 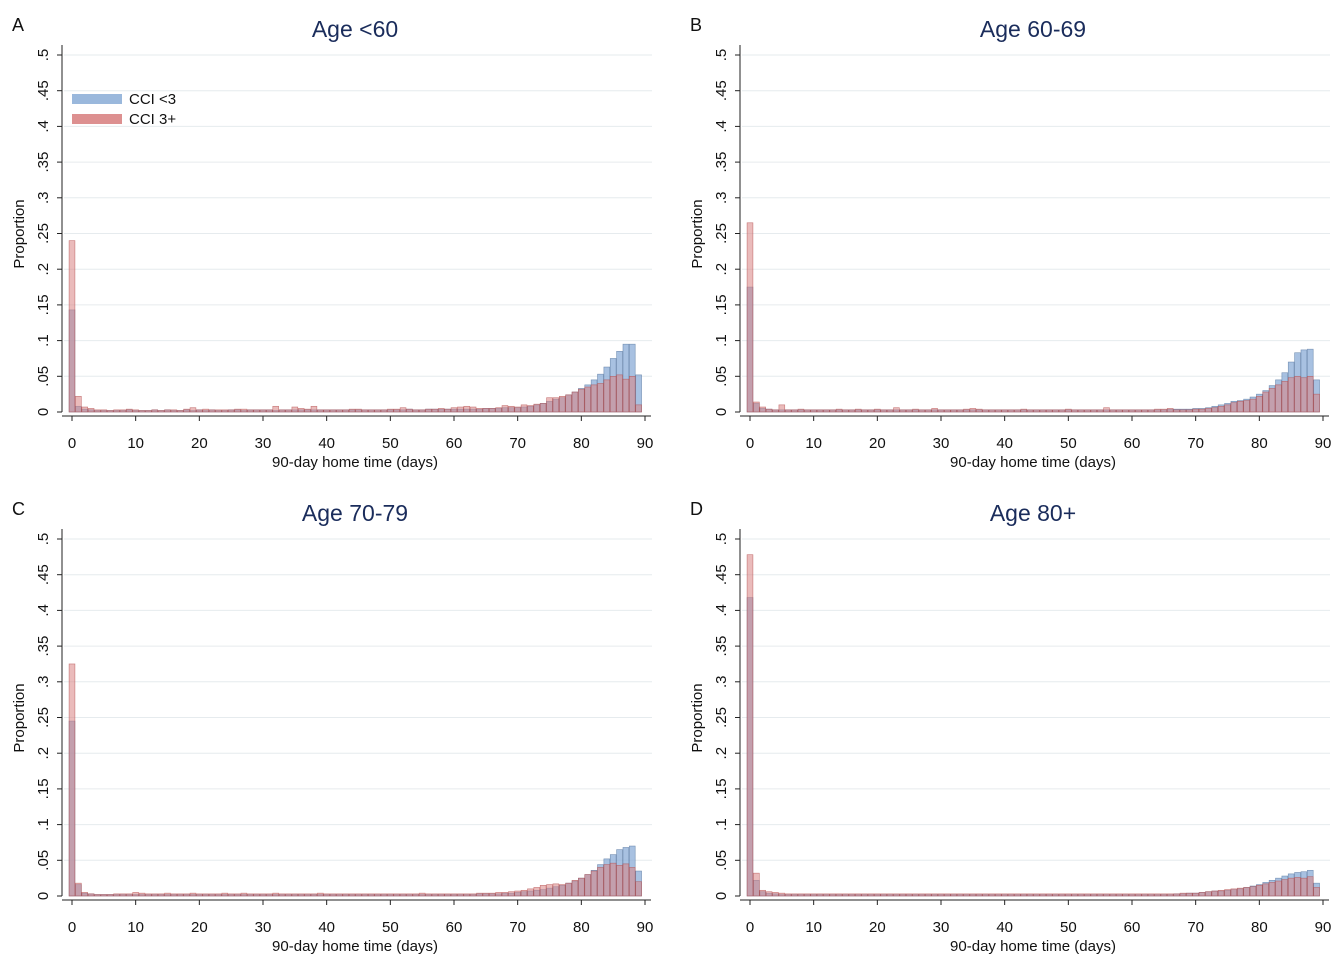 I want to click on y-tick-label: 0, so click(x=43, y=412).